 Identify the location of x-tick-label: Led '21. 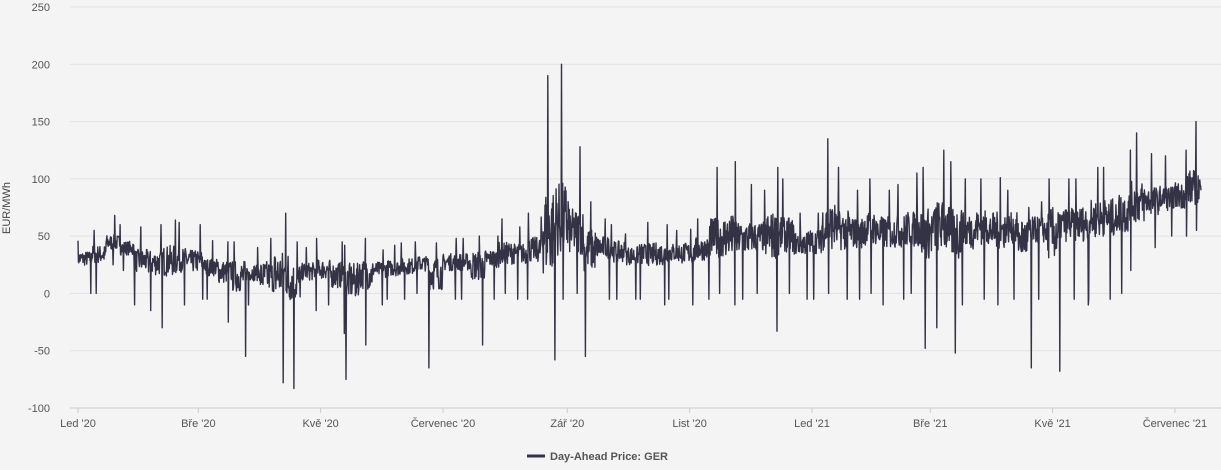
(812, 424).